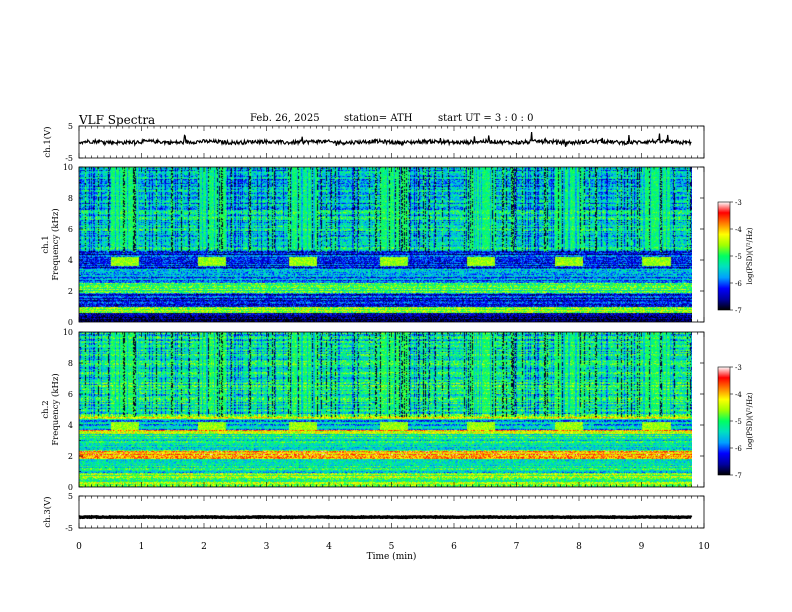  What do you see at coordinates (117, 120) in the screenshot?
I see `figure-title: VLF Spectra` at bounding box center [117, 120].